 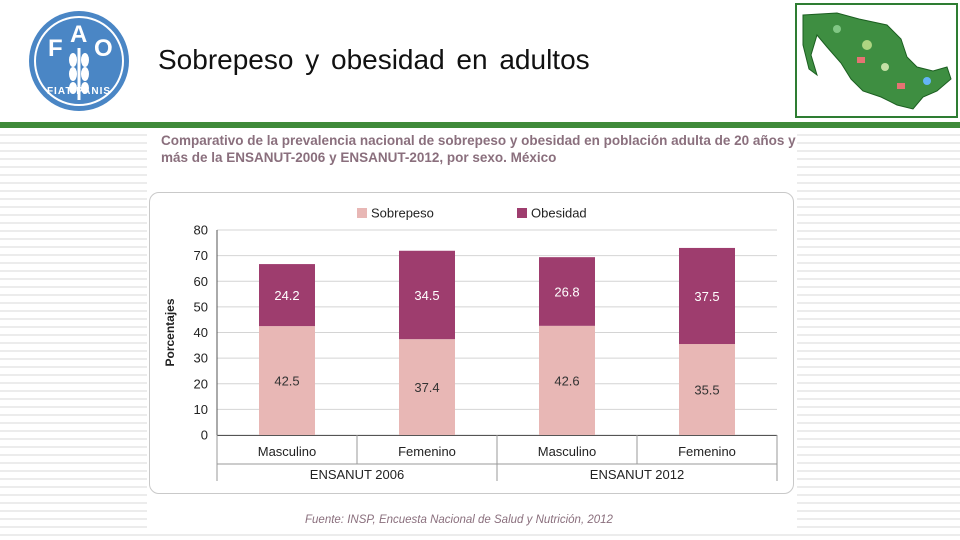 I want to click on data-label: 37.5, so click(x=706, y=296).